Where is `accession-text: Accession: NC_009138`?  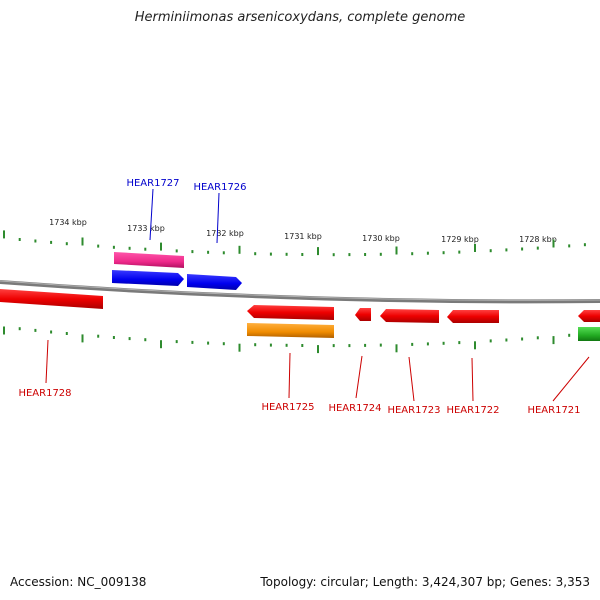
accession-text: Accession: NC_009138 is located at coordinates (78, 582).